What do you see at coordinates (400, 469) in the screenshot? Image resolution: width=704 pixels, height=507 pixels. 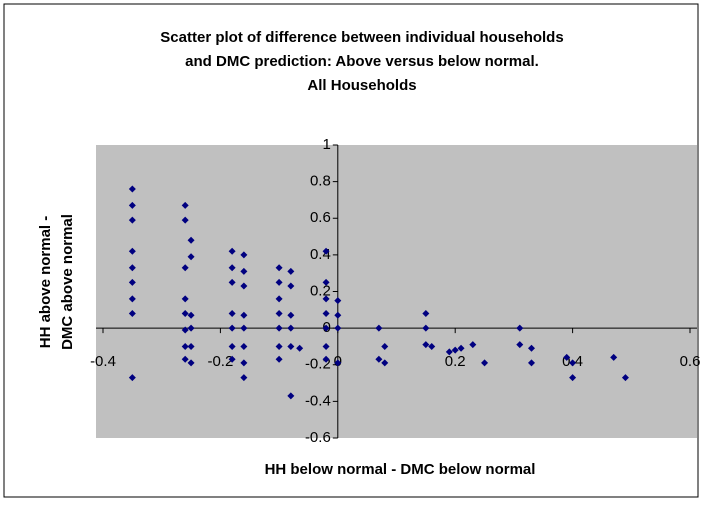 I see `x-axis-label: HH below normal - DMC below normal` at bounding box center [400, 469].